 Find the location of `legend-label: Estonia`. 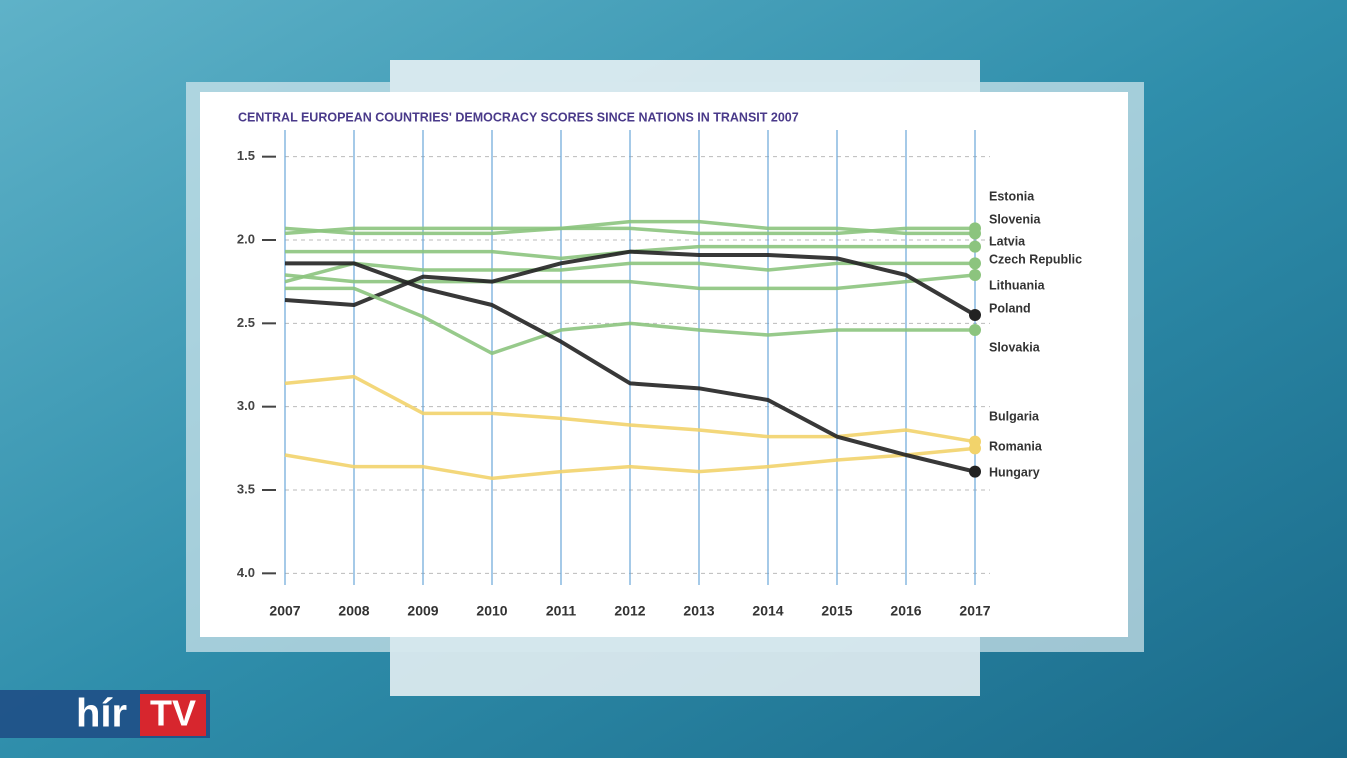

legend-label: Estonia is located at coordinates (1012, 196).